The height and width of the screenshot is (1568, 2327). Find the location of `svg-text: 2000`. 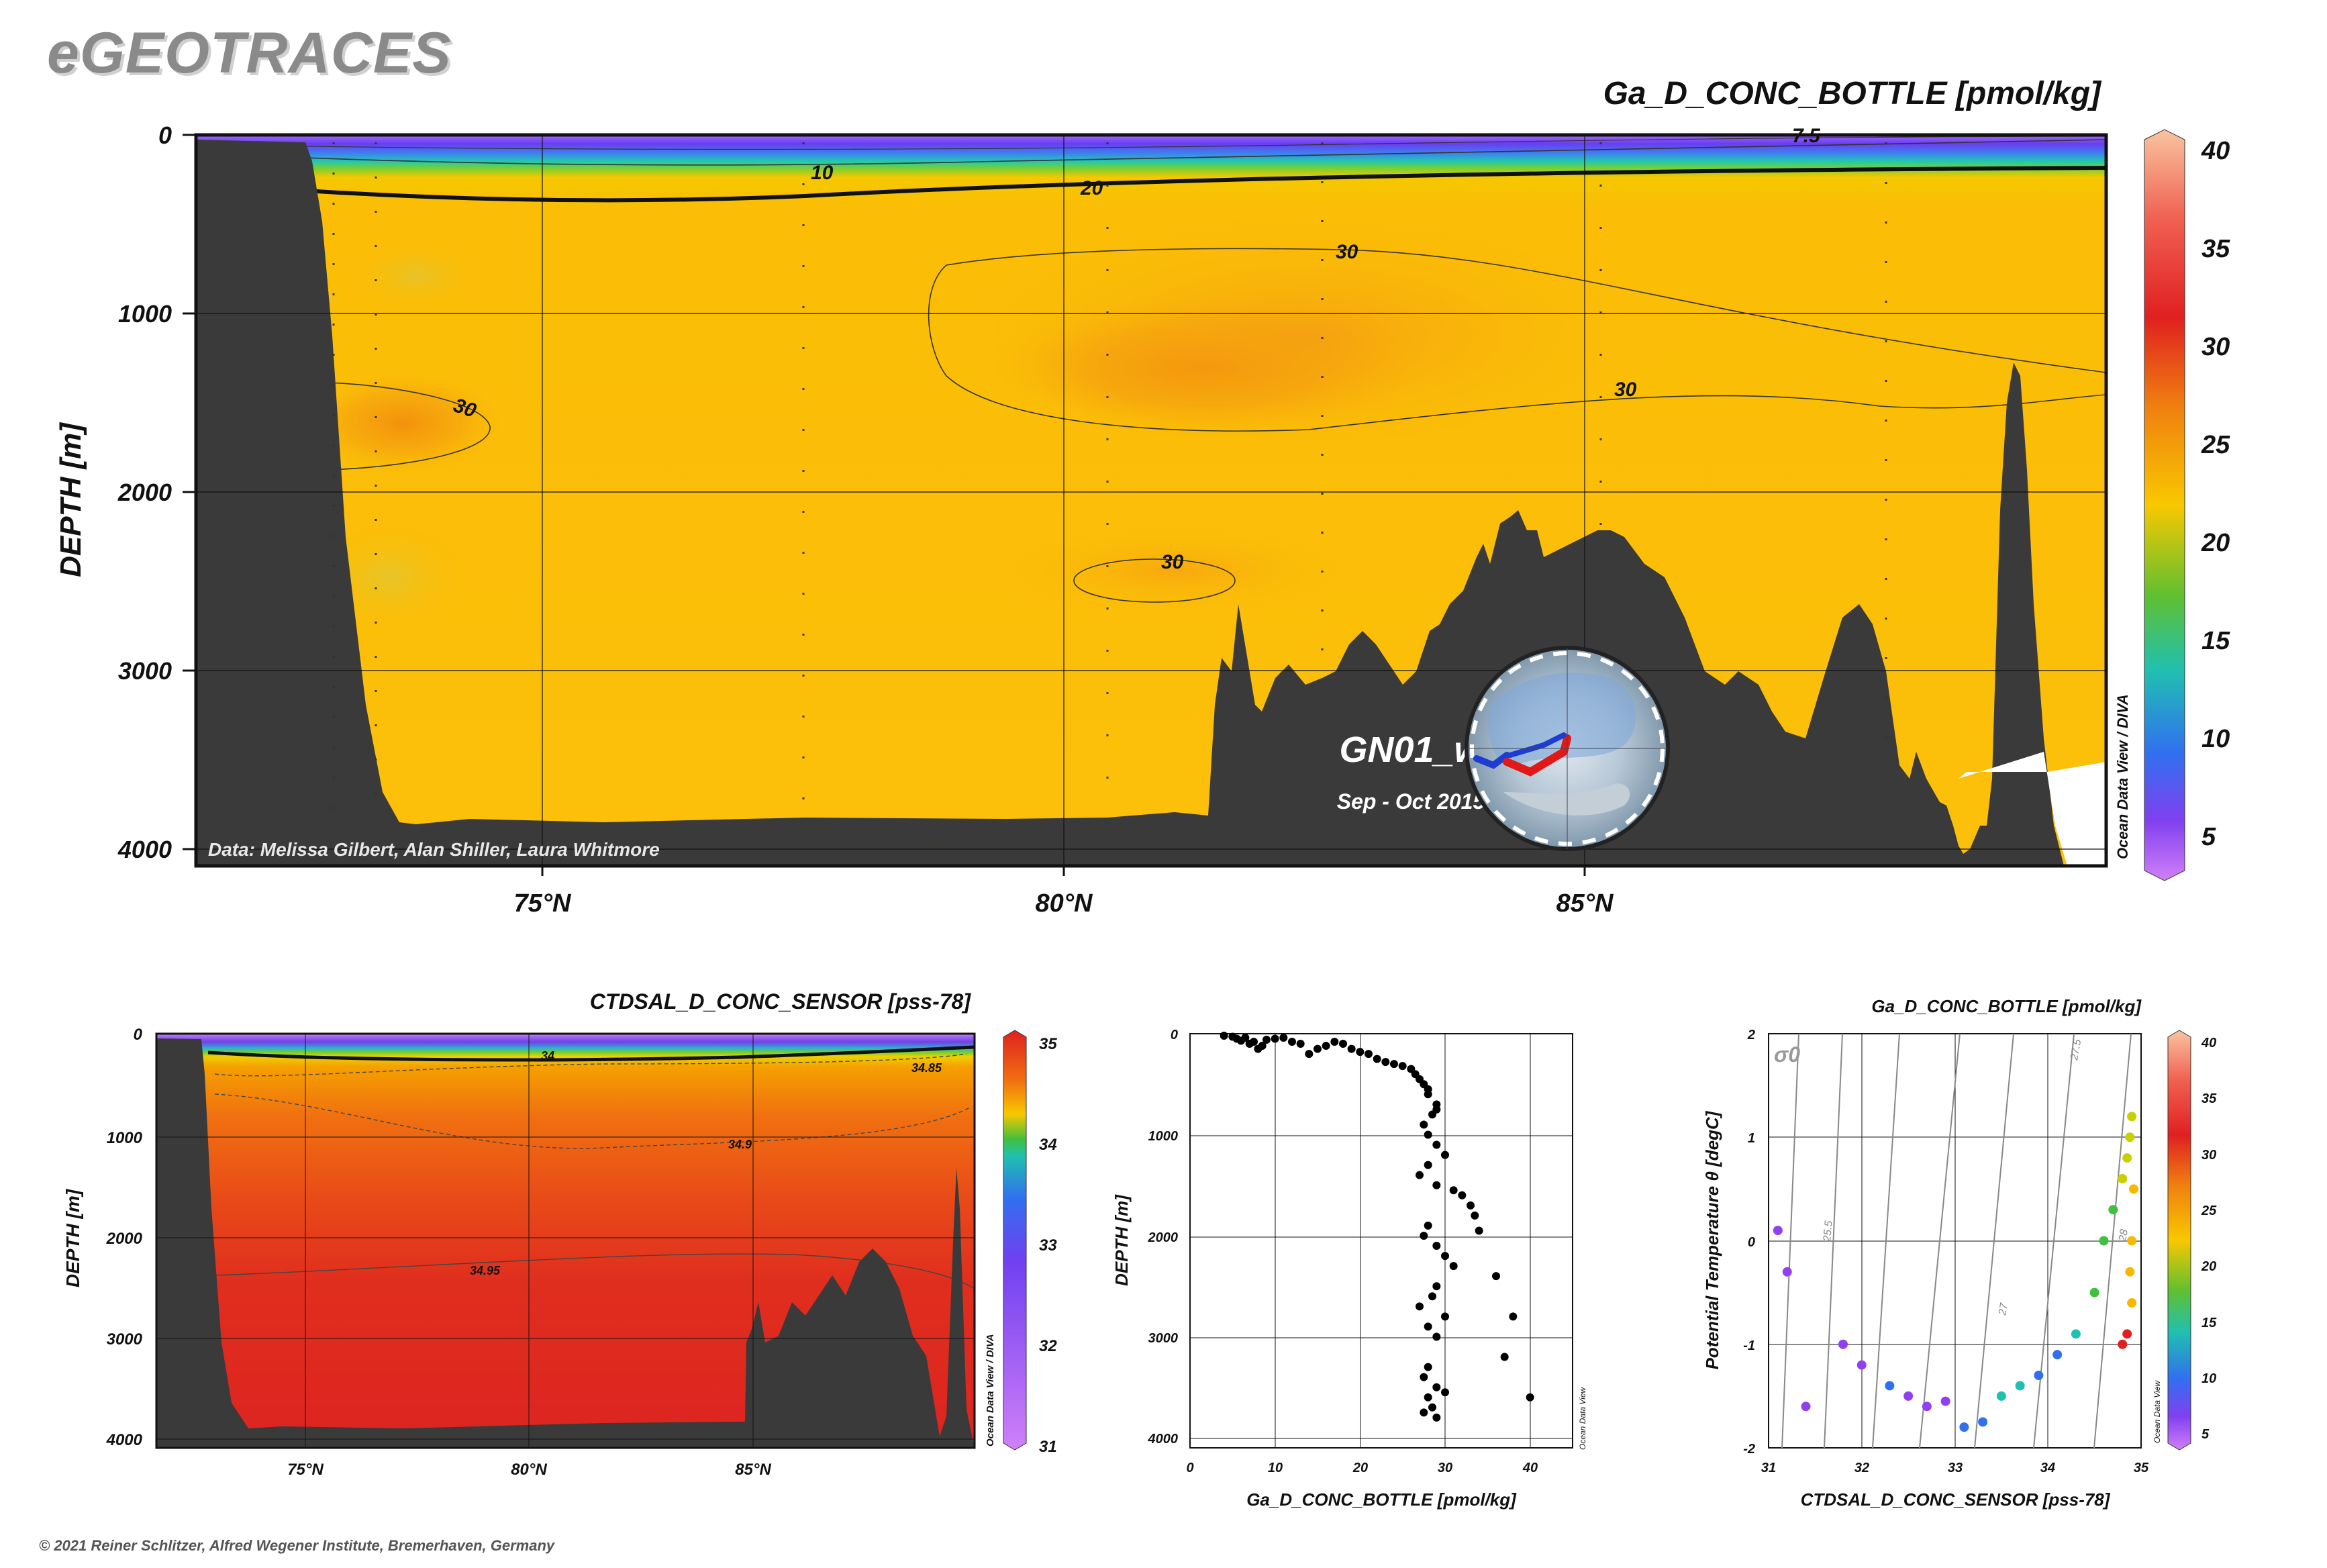

svg-text: 2000 is located at coordinates (1163, 1238).